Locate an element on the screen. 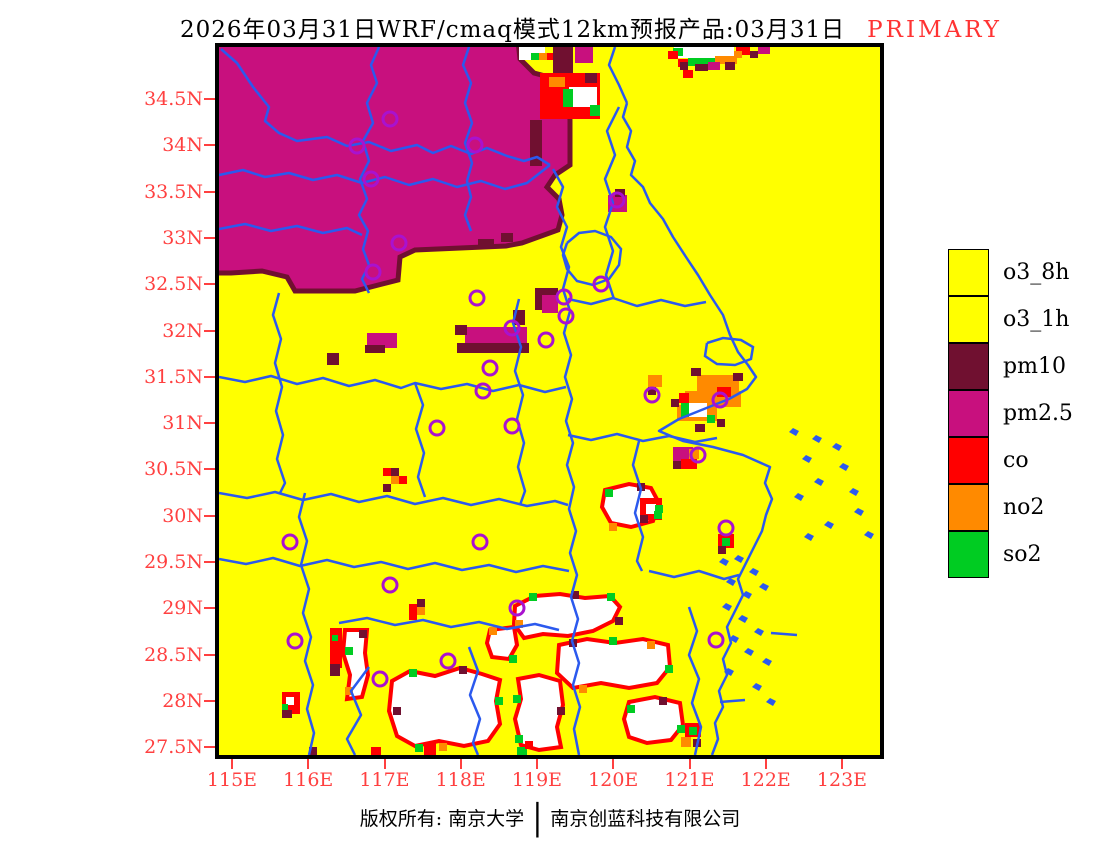 This screenshot has height=850, width=1100. legend-swatch-co is located at coordinates (968, 460).